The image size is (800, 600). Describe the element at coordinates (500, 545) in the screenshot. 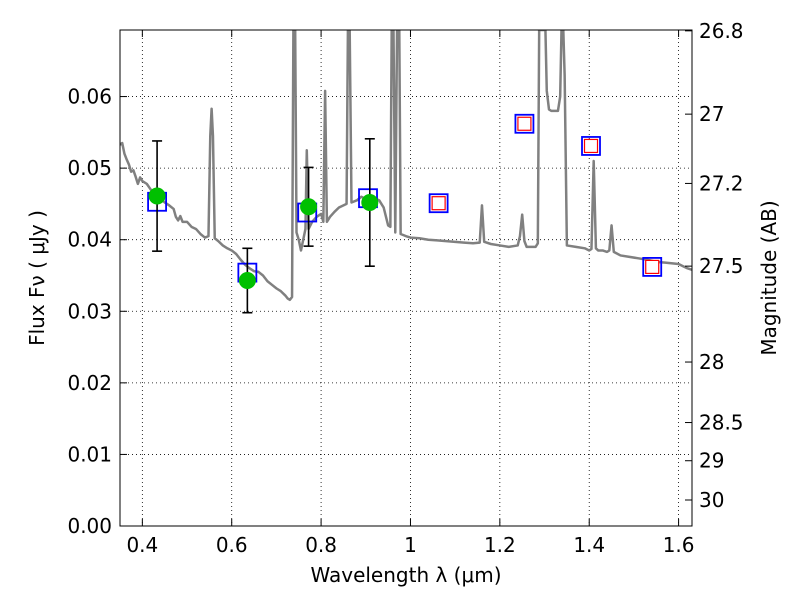

I see `x-tick-label: 1.2` at that location.